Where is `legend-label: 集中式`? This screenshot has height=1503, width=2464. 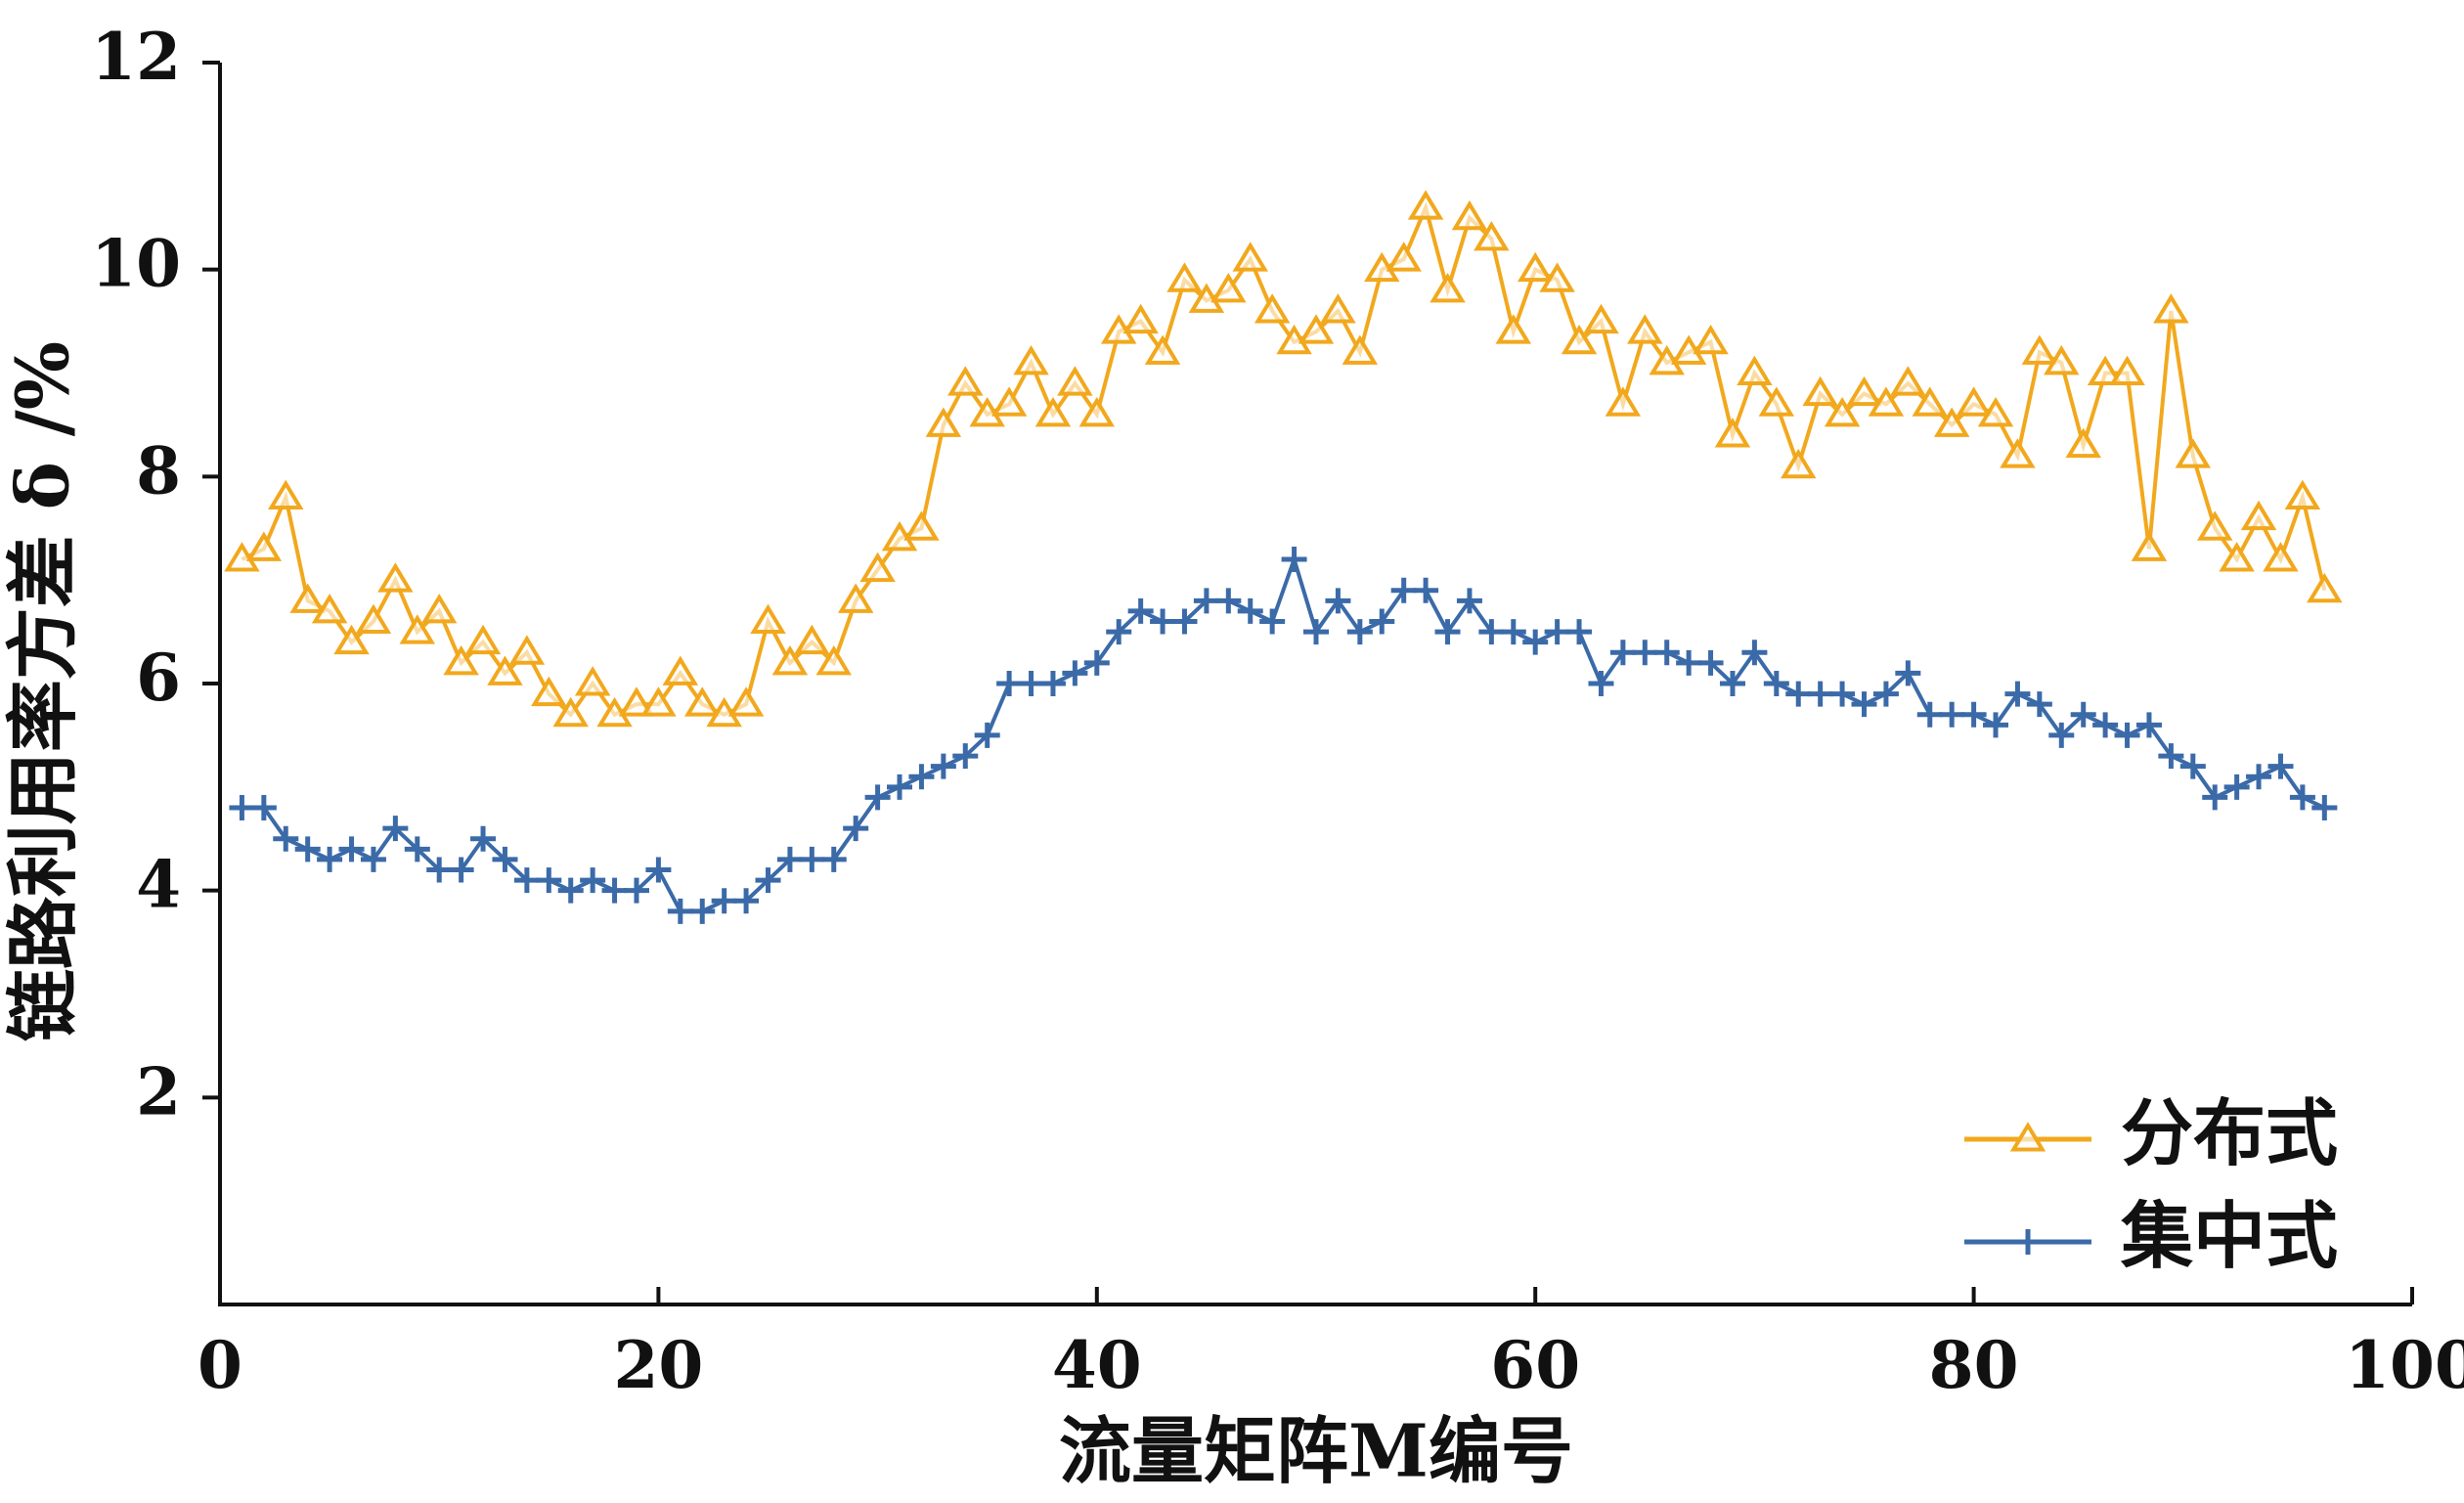
legend-label: 集中式 is located at coordinates (2229, 1237).